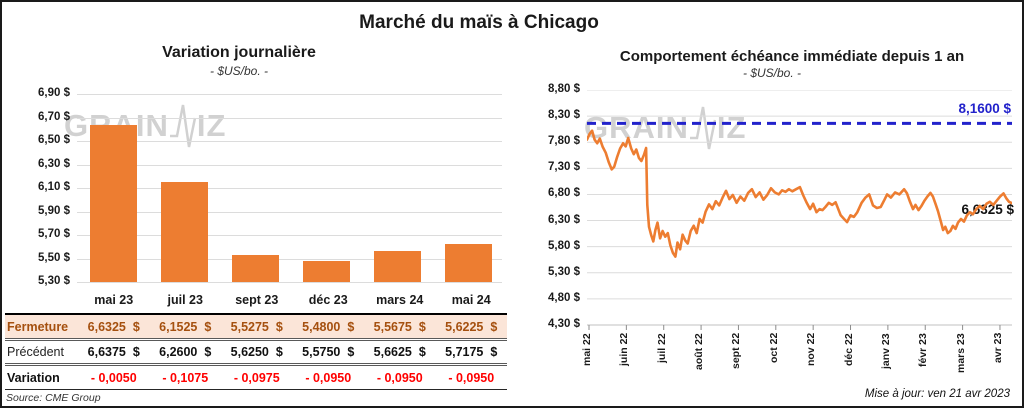 This screenshot has height=408, width=1024. Describe the element at coordinates (257, 300) in the screenshot. I see `month-label: sept 23` at that location.